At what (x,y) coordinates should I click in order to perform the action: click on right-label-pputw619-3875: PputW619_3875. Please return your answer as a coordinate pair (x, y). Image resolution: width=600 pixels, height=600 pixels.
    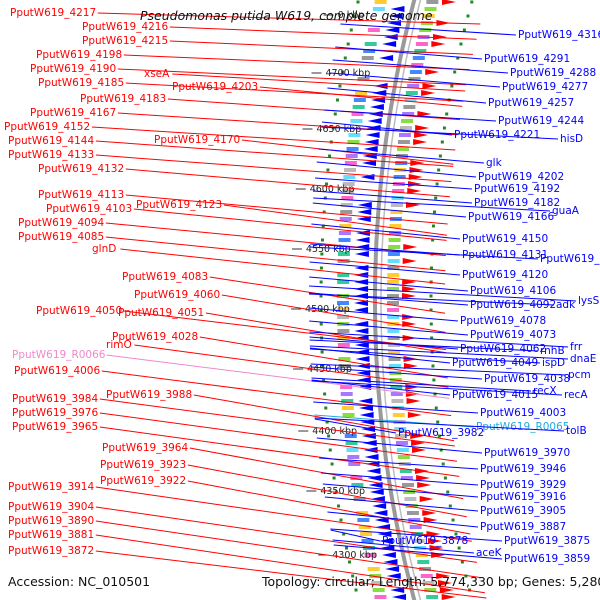
    Looking at the image, I should click on (547, 541).